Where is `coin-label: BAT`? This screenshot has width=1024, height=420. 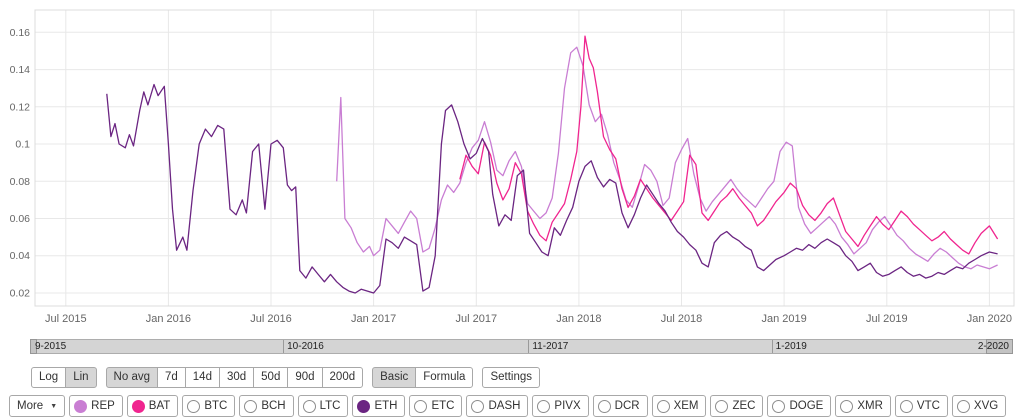
coin-label: BAT is located at coordinates (159, 406).